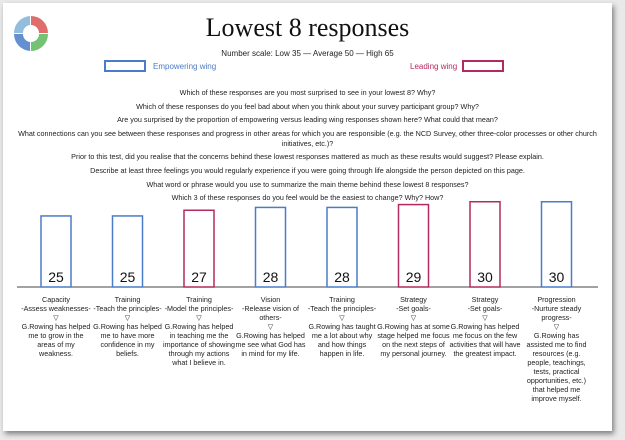 This screenshot has height=440, width=625. Describe the element at coordinates (270, 313) in the screenshot. I see `category-sub: -Release vision of others-` at that location.